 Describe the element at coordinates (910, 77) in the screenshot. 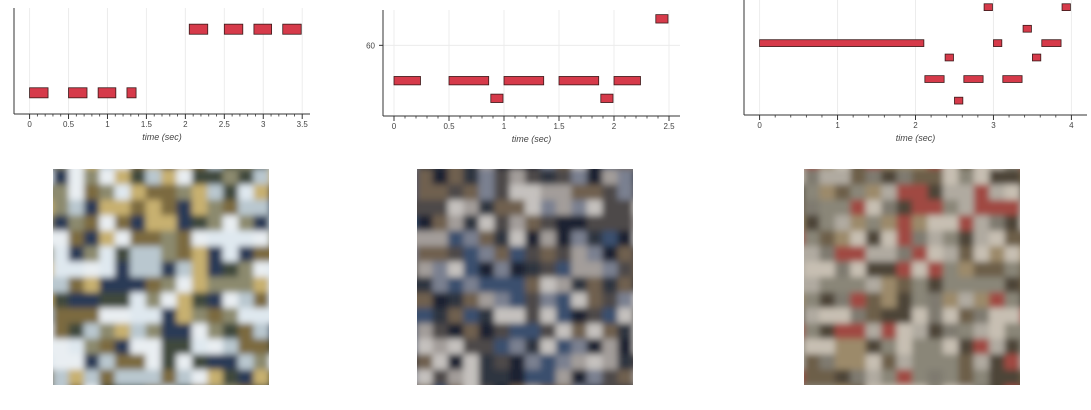

I see `chart-panel-3: 0 1 2 3 4 time (sec)` at that location.